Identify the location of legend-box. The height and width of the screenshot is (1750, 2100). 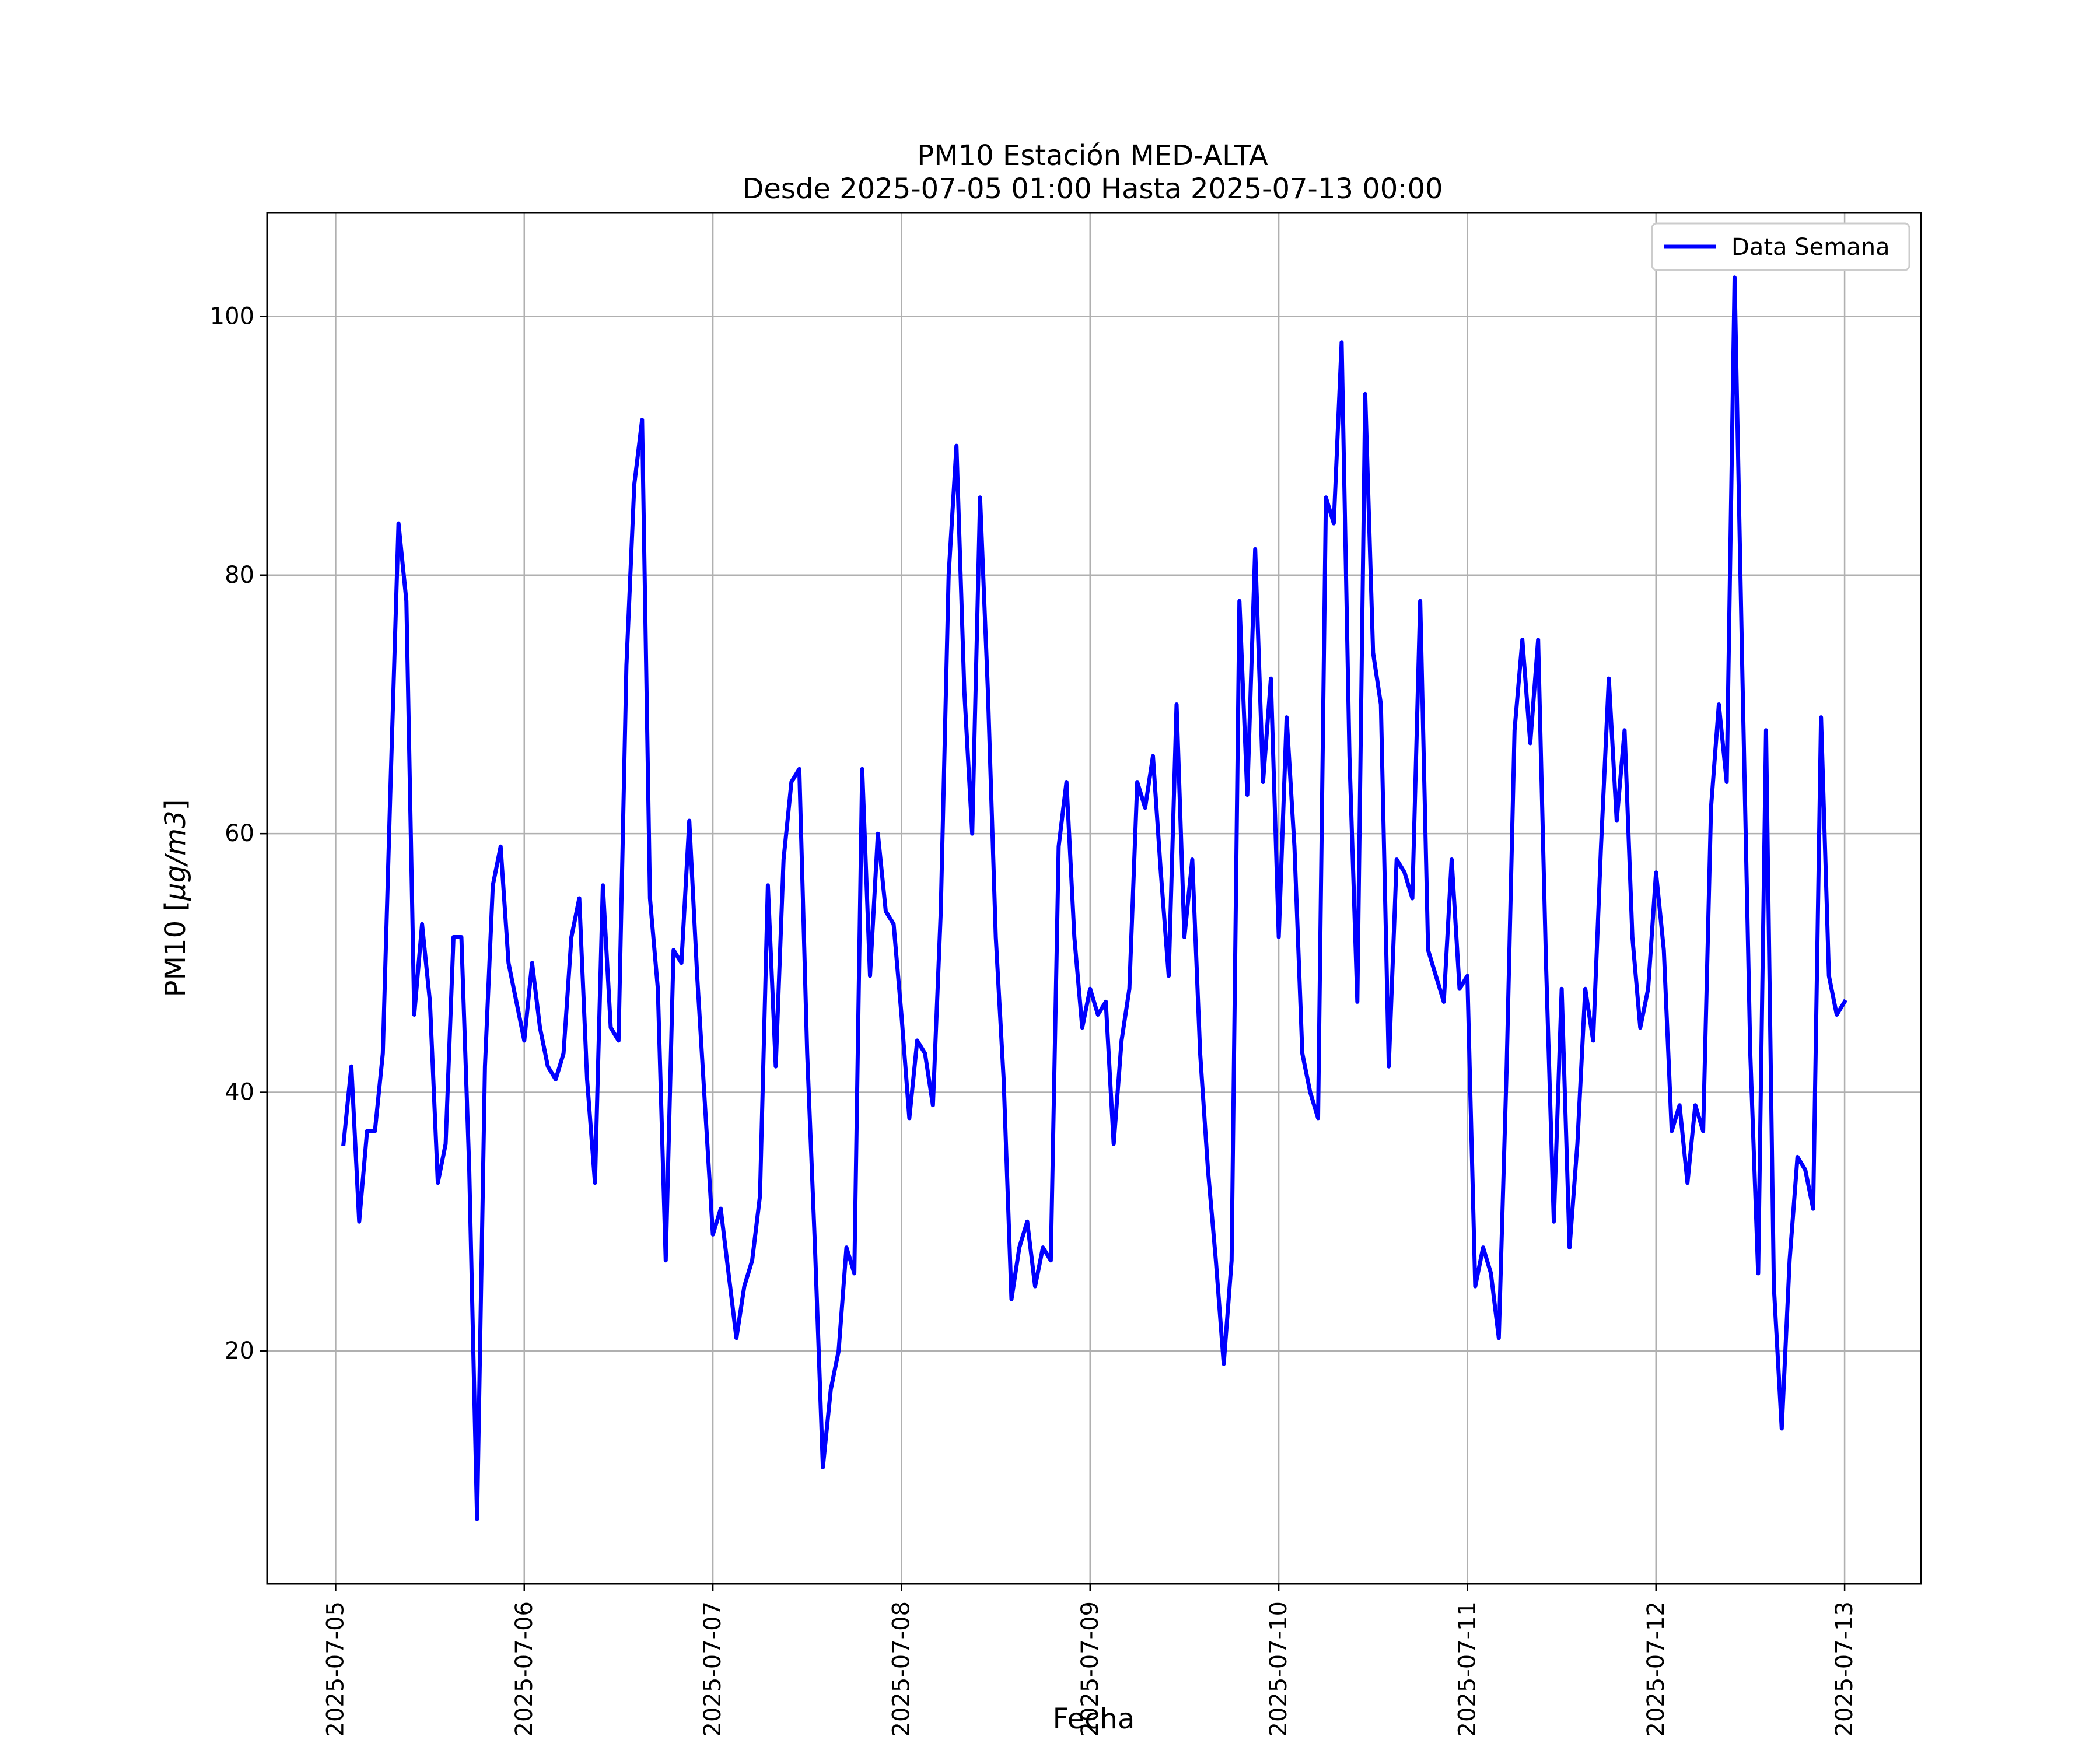
(1780, 246).